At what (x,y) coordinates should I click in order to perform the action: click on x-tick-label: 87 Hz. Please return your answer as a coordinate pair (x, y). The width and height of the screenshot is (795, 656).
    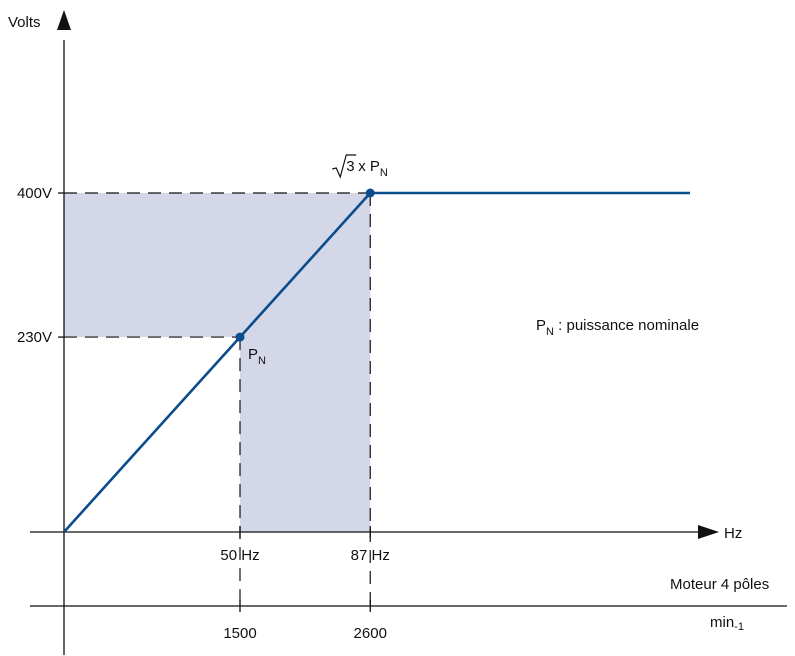
    Looking at the image, I should click on (370, 555).